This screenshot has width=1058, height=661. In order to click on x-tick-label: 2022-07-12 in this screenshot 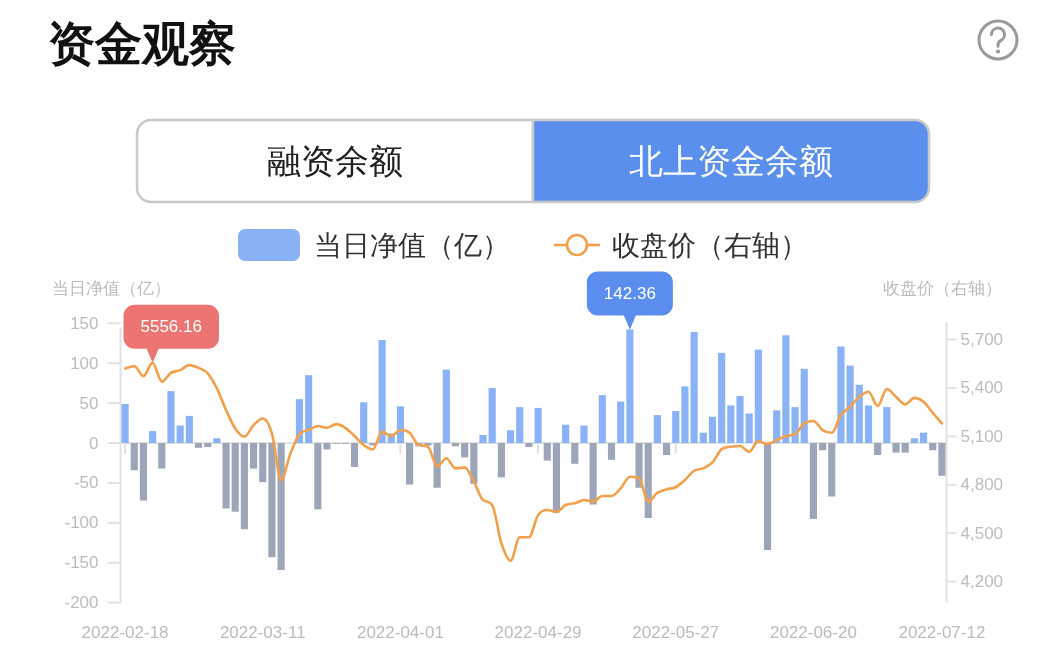, I will do `click(942, 632)`.